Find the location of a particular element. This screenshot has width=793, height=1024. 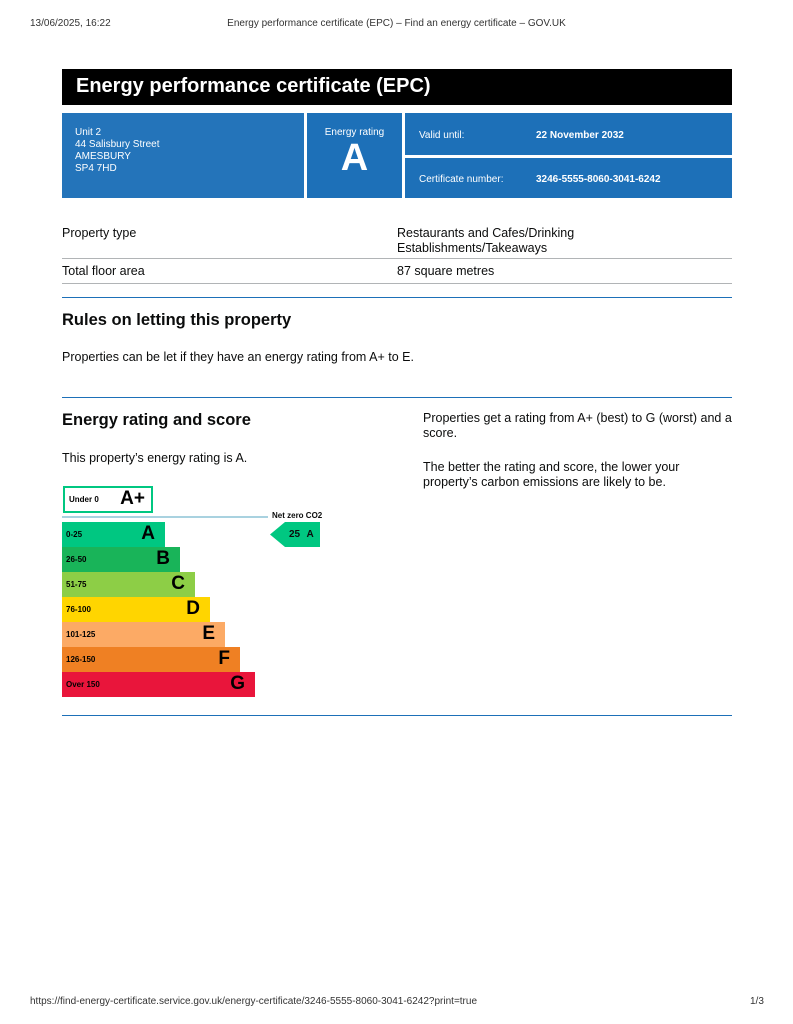

band-range: 51-75 is located at coordinates (76, 584).